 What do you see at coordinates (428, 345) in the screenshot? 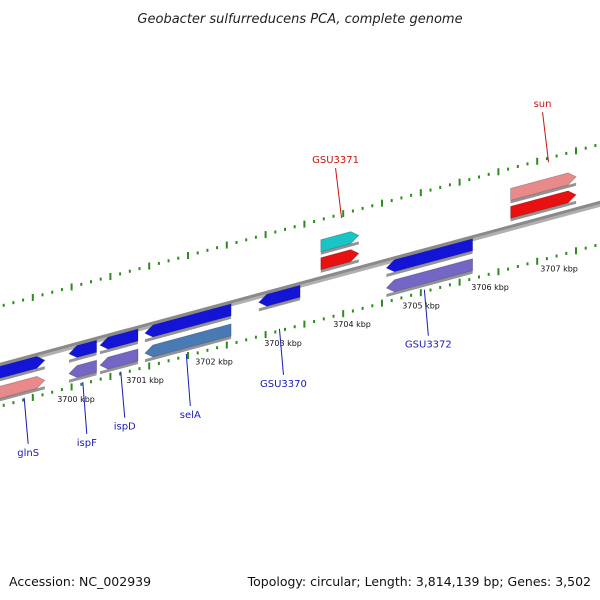
I see `gene-label-gsu3372: GSU3372` at bounding box center [428, 345].